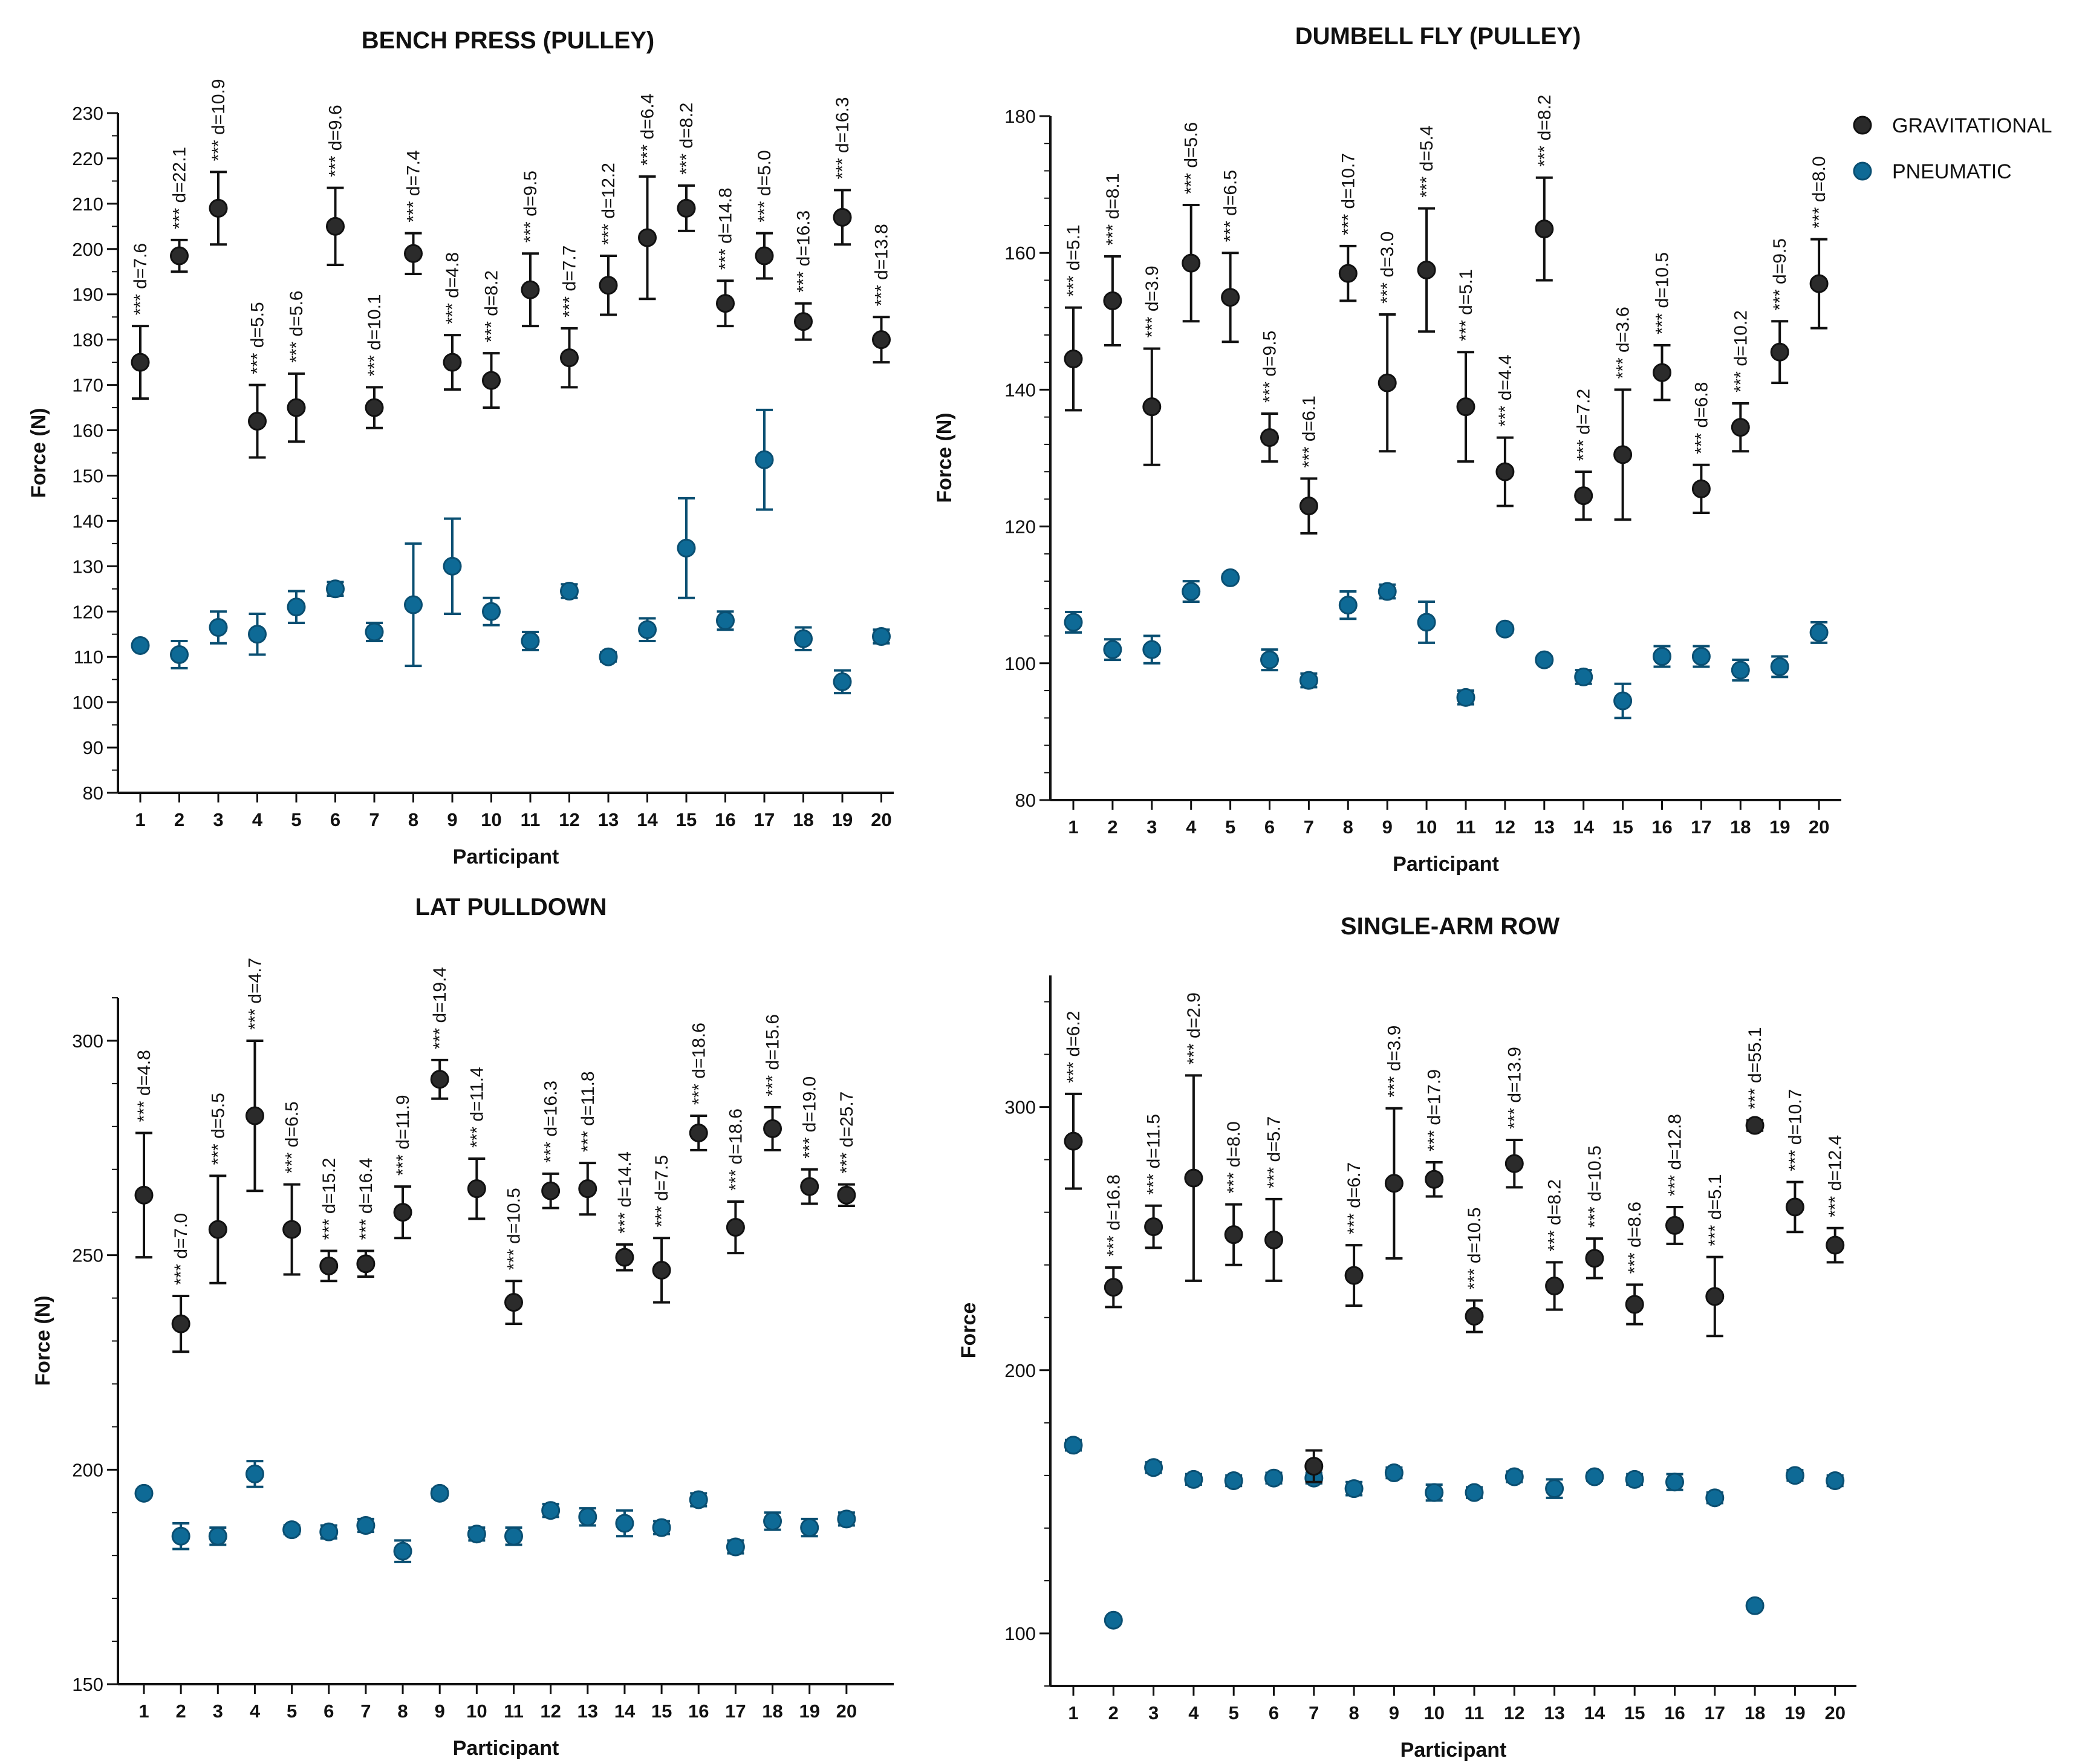  I want to click on y-tick-label: 200, so click(1020, 1370).